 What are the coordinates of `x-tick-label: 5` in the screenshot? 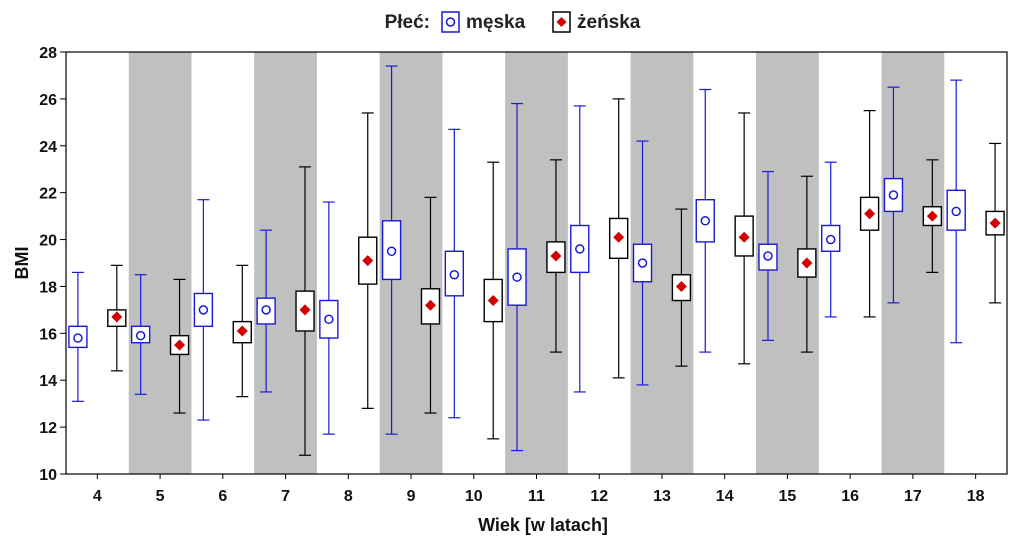 It's located at (160, 496).